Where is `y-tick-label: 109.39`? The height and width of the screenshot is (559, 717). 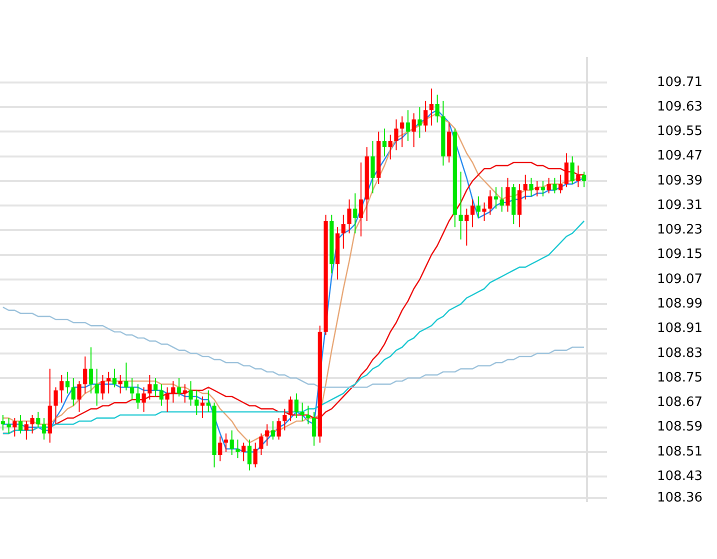
y-tick-label: 109.39 is located at coordinates (679, 180).